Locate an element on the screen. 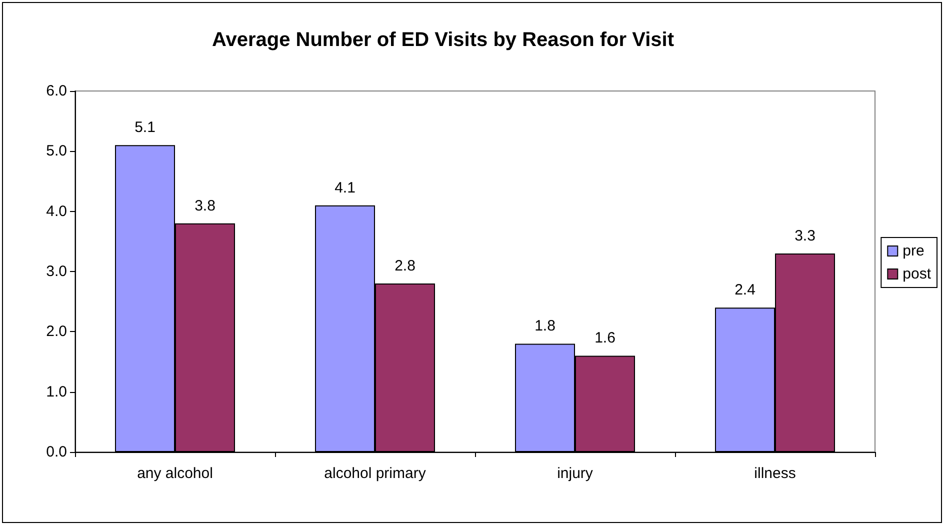  y-tick-label: 6.0 is located at coordinates (56, 91).